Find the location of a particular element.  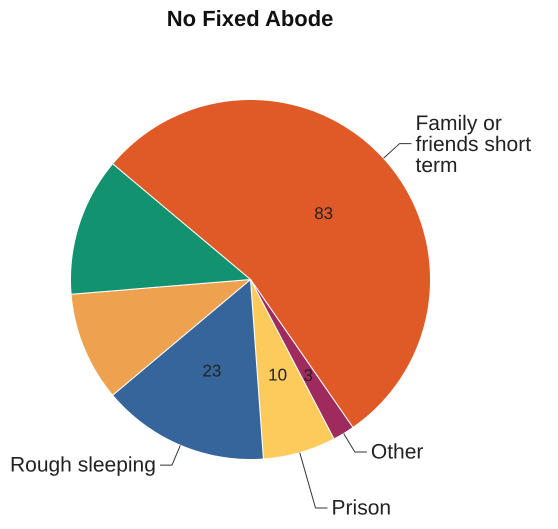

slice-label: Other is located at coordinates (397, 452).